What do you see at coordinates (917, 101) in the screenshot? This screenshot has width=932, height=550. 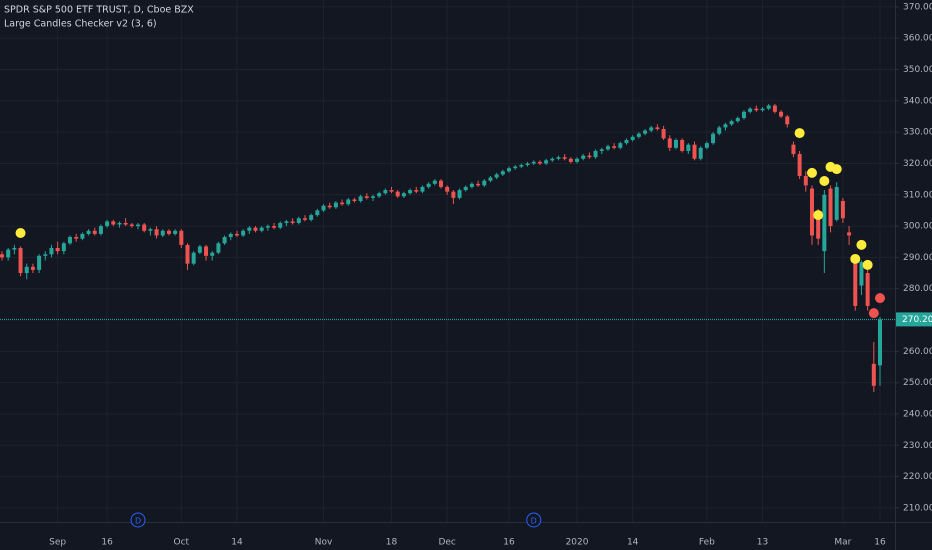 I see `y-tick-label: 340.00` at bounding box center [917, 101].